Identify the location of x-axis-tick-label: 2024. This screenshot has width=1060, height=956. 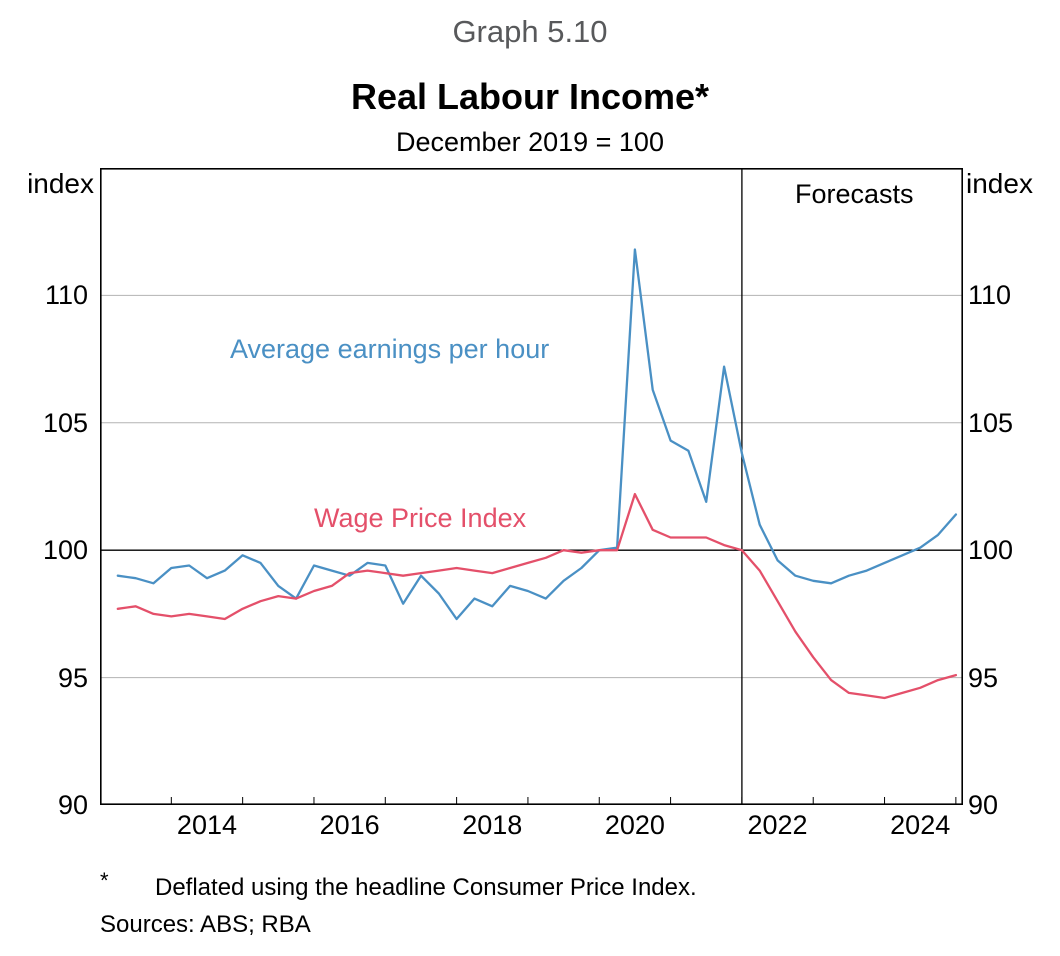
(920, 825).